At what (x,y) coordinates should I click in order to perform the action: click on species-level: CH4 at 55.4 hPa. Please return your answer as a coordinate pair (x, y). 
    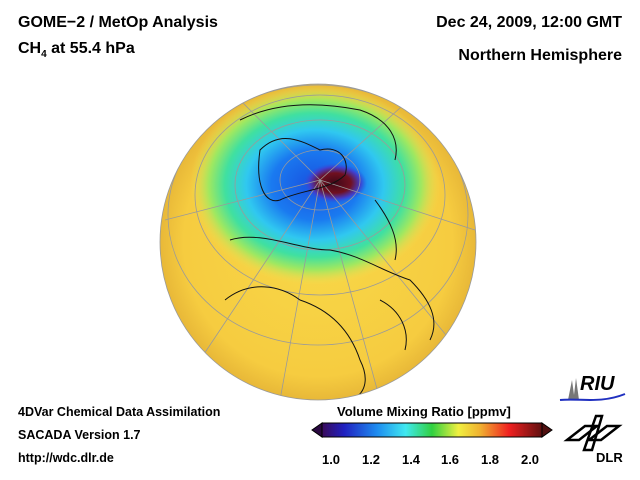
    Looking at the image, I should click on (76, 50).